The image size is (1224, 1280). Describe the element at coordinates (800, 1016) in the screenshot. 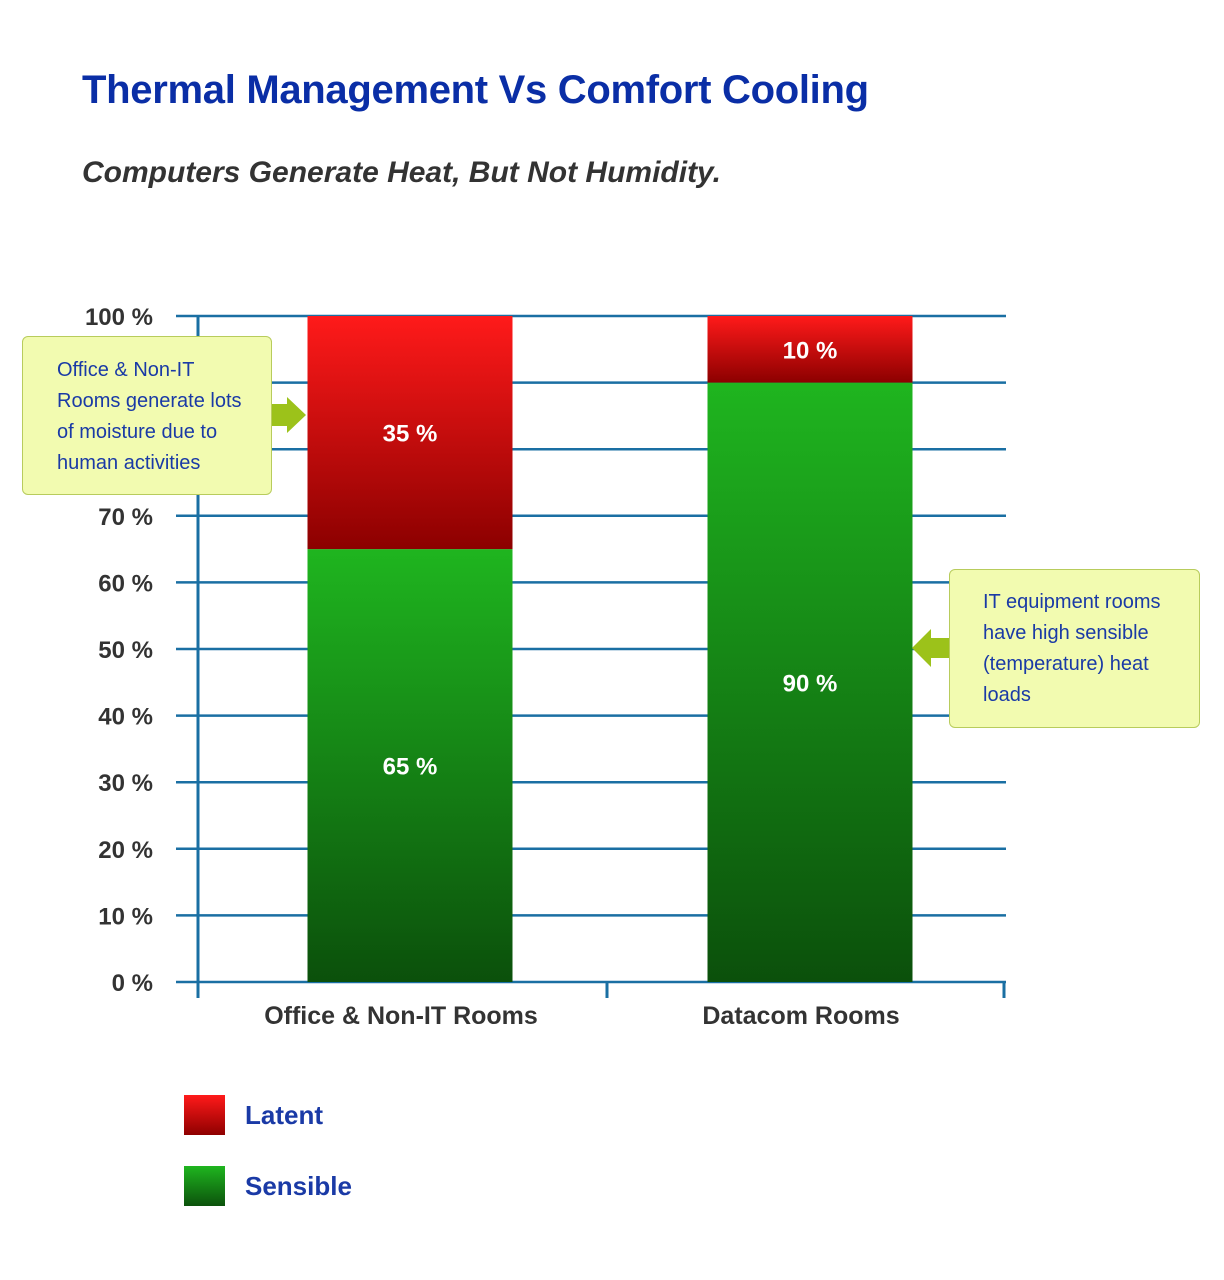

I see `x-category-label-2: Datacom Rooms` at that location.